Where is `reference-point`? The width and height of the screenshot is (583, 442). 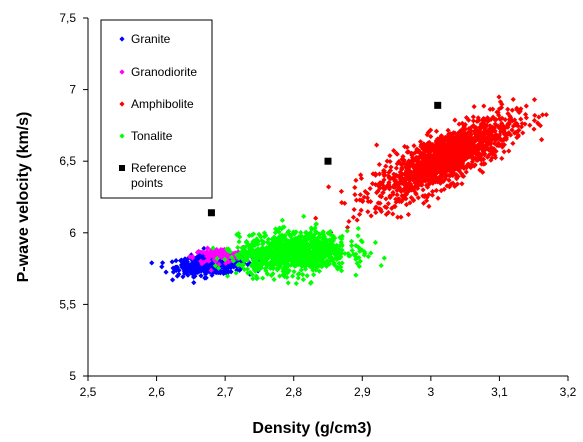
reference-point is located at coordinates (328, 161).